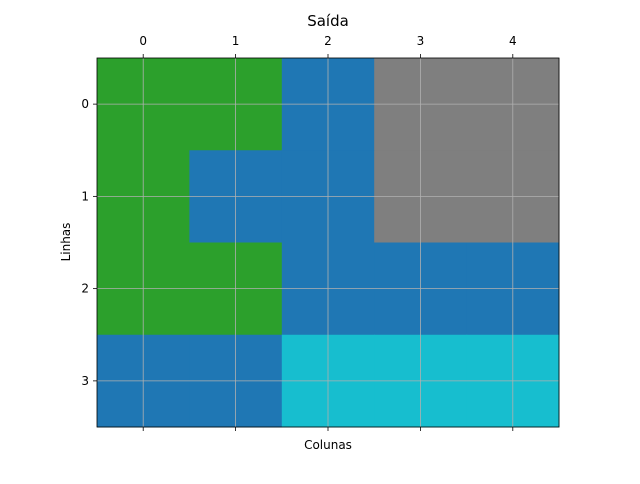 The width and height of the screenshot is (640, 484). What do you see at coordinates (85, 289) in the screenshot?
I see `y-tick-label-2: 2` at bounding box center [85, 289].